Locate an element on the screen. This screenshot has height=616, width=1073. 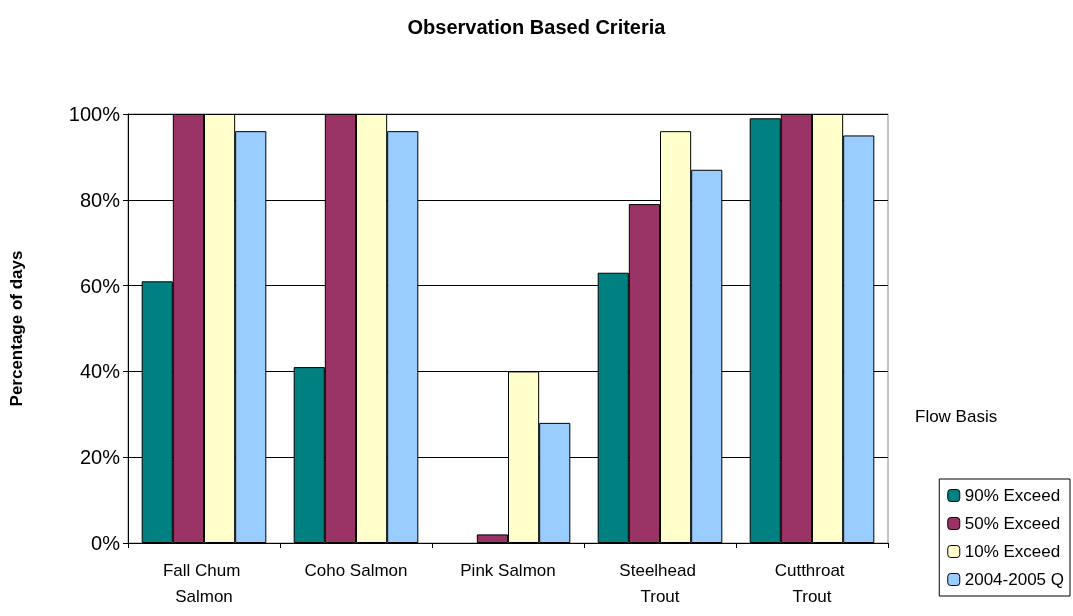
legend-label: 50% Exceed is located at coordinates (1012, 523).